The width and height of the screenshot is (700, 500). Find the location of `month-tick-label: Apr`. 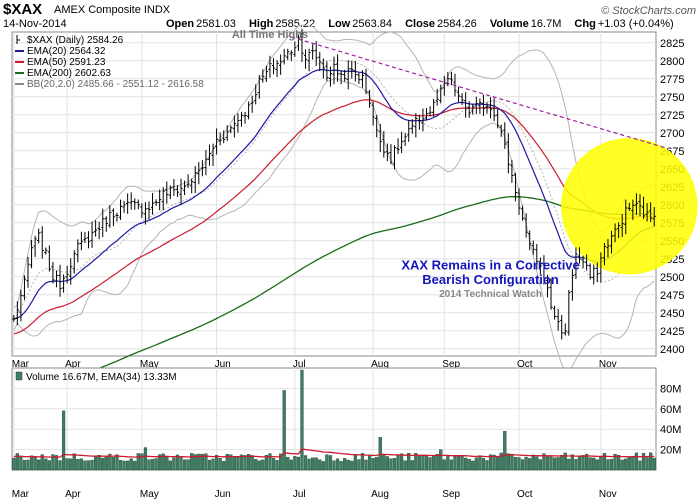

month-tick-label: Apr is located at coordinates (73, 364).